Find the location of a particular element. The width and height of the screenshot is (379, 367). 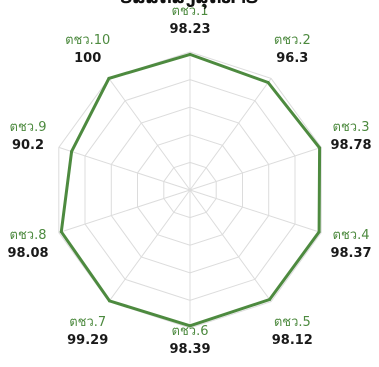

chart-title: ບໍລິສັດສົ່ງສຸດທ້າຍ is located at coordinates (189, 4).